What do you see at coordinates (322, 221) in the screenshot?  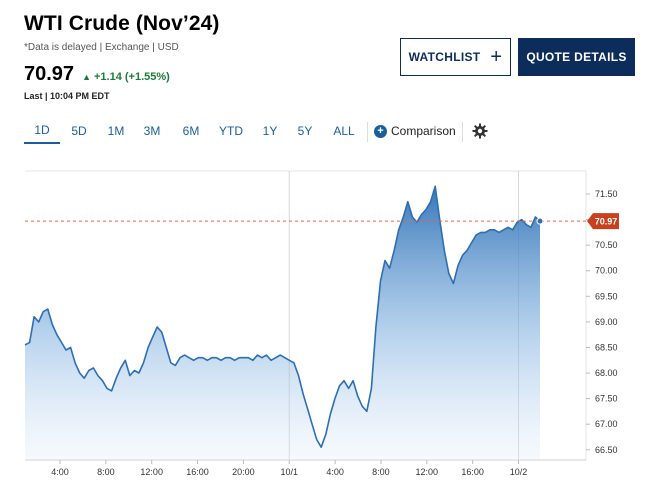 I see `chart-overlay: 70.97` at bounding box center [322, 221].